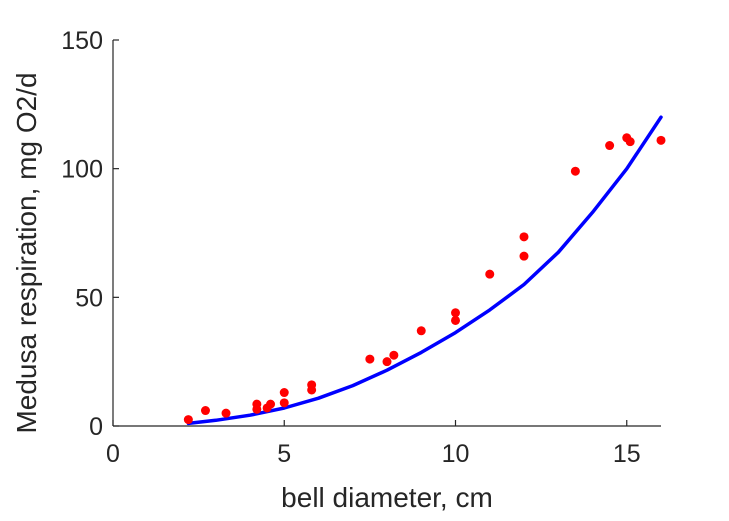 The height and width of the screenshot is (521, 729). Describe the element at coordinates (456, 454) in the screenshot. I see `x-tick-label: 10` at that location.